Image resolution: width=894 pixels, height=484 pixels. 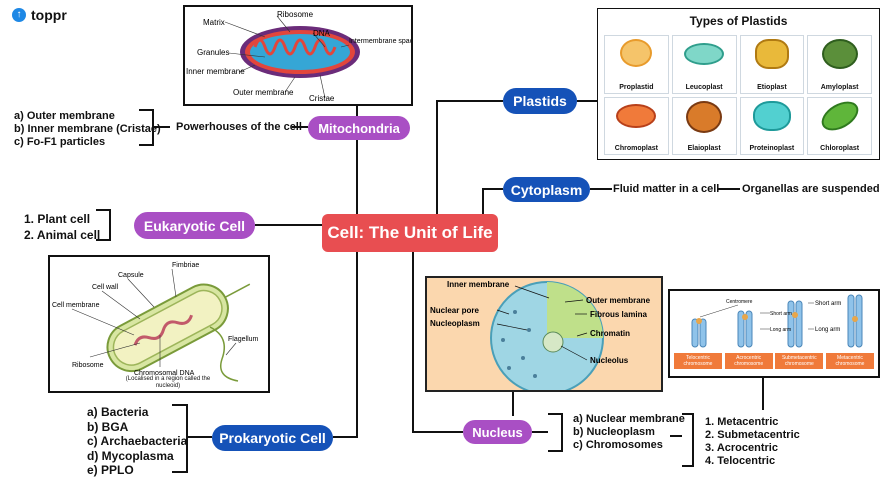 I want to click on nuc-label-pore: Nuclear pore, so click(x=454, y=310).